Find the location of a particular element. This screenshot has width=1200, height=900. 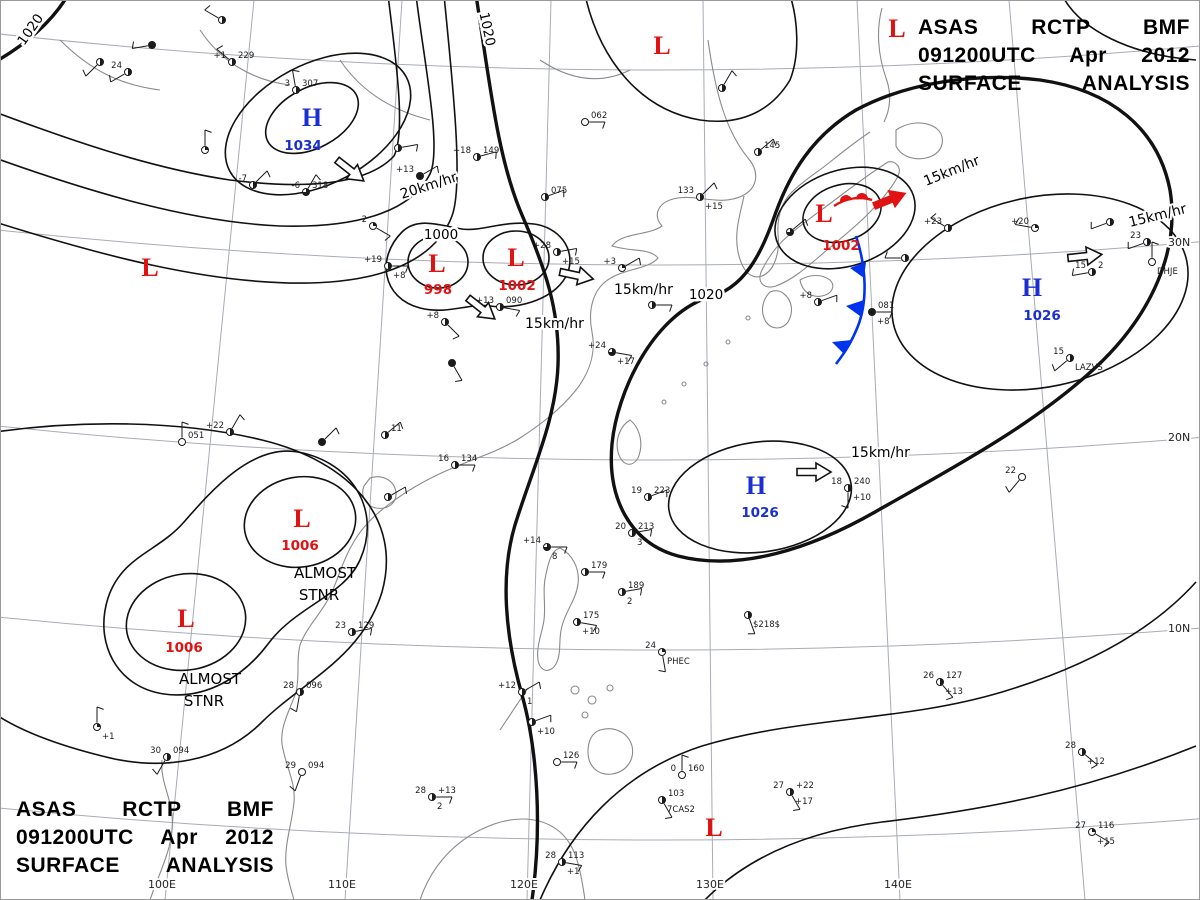

latitude-label: 30N is located at coordinates (1179, 242).